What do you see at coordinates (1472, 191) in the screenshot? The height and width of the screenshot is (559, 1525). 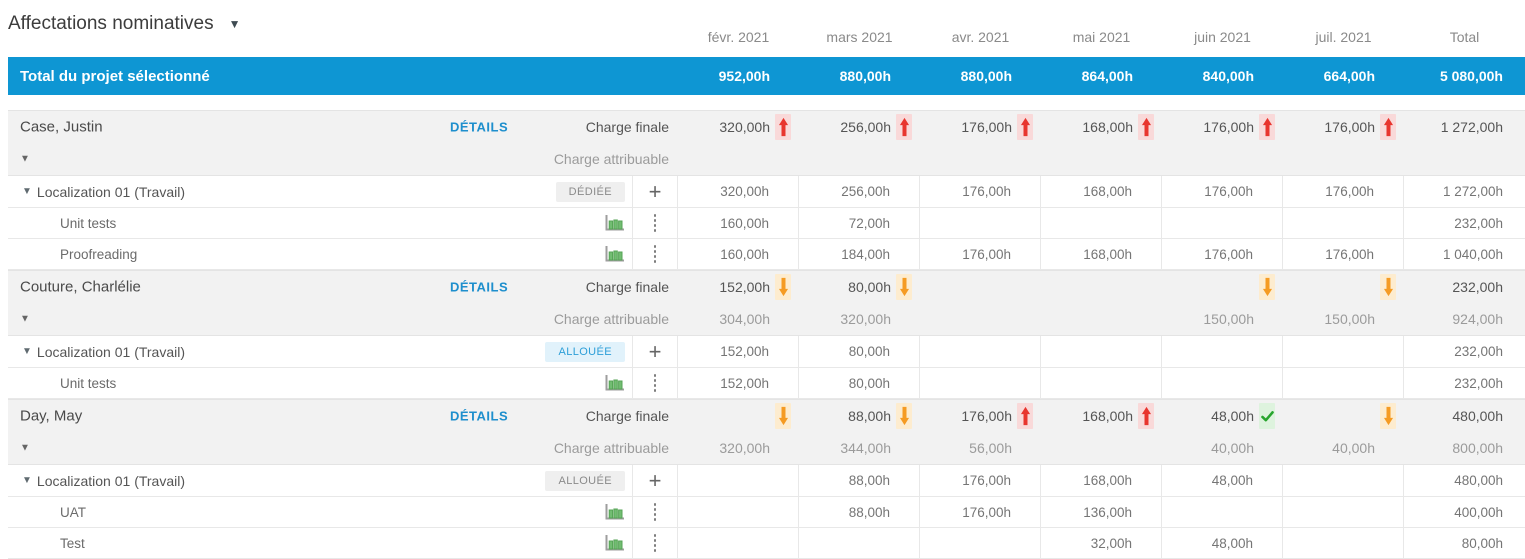 I see `cell-value: 1 272,00h` at bounding box center [1472, 191].